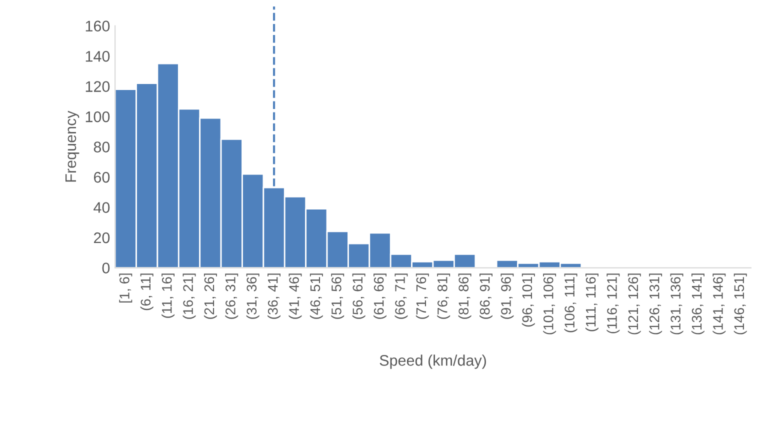 The width and height of the screenshot is (757, 423). I want to click on x-tick-label: (111, 116], so click(592, 303).